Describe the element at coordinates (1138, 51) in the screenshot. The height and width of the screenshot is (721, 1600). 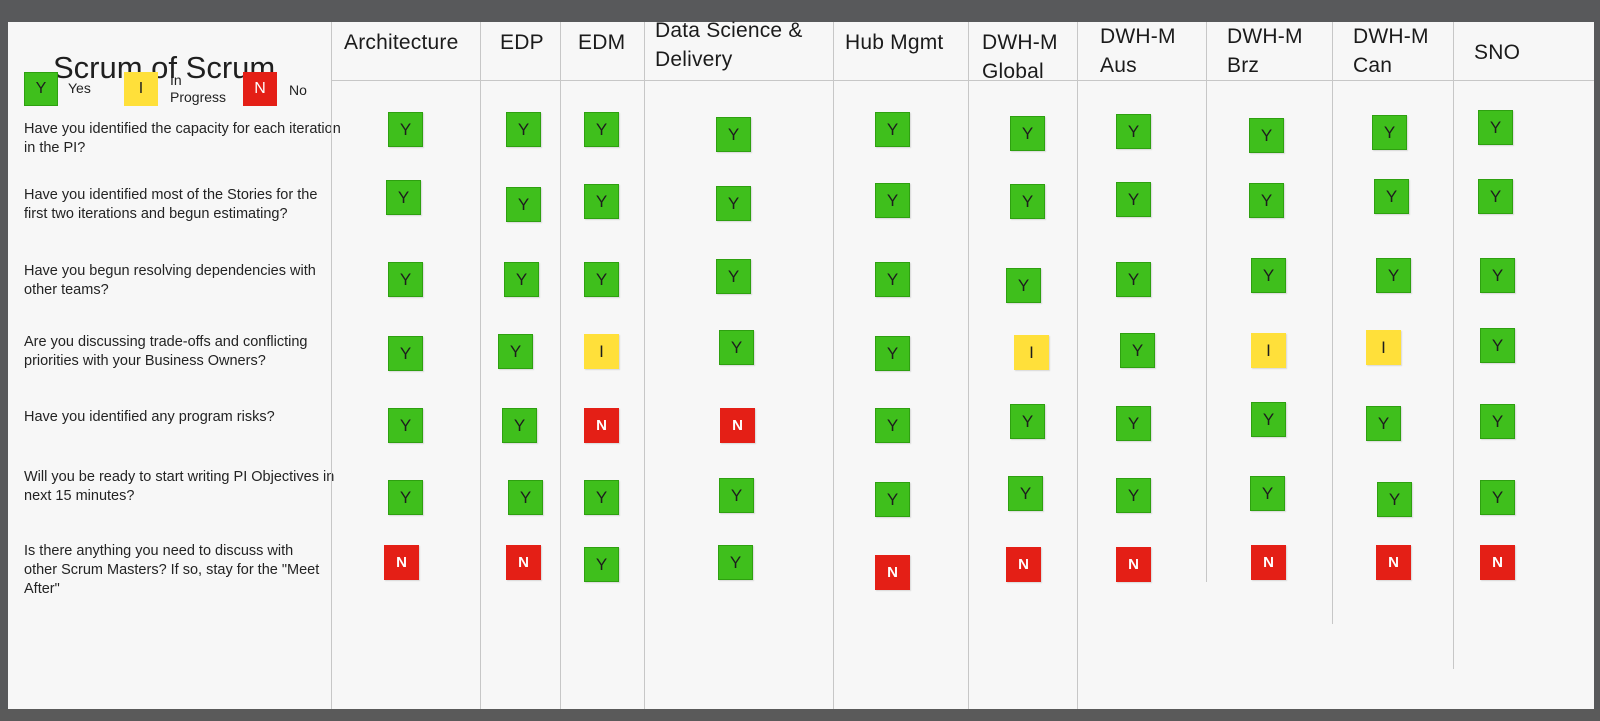
I see `column-header: DWH-M Aus` at that location.